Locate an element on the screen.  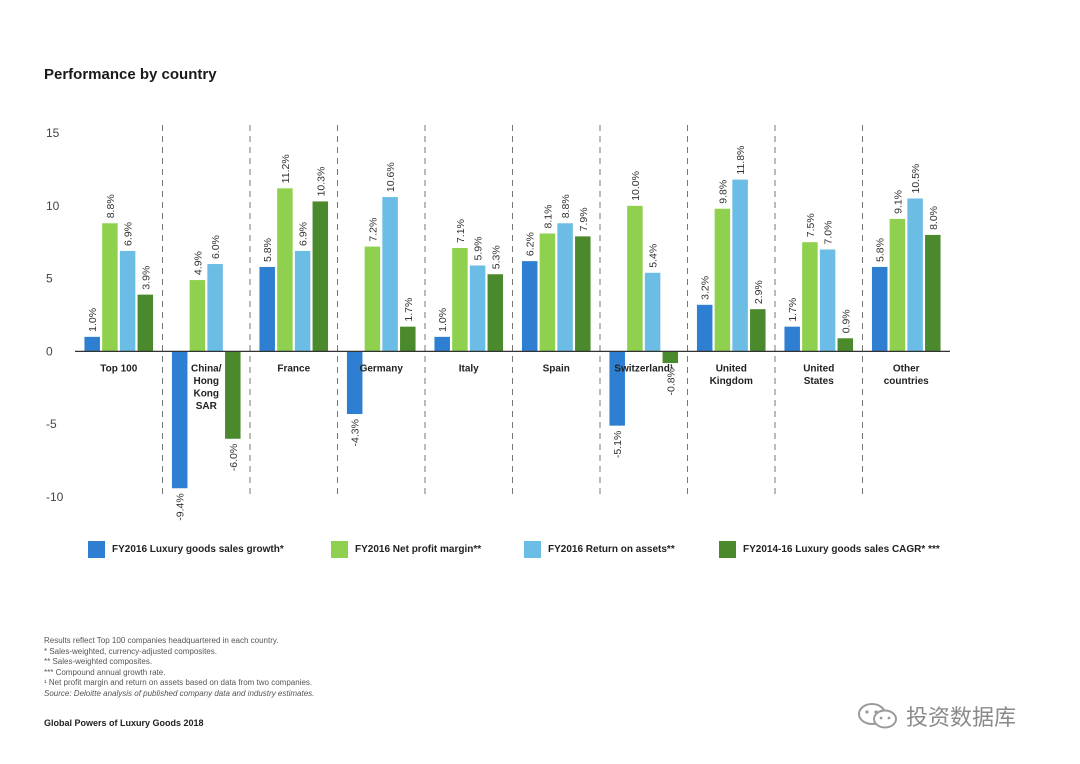
legend-item-cagr: FY2014-16 Luxury goods sales CAGR* *** is located at coordinates (829, 549).